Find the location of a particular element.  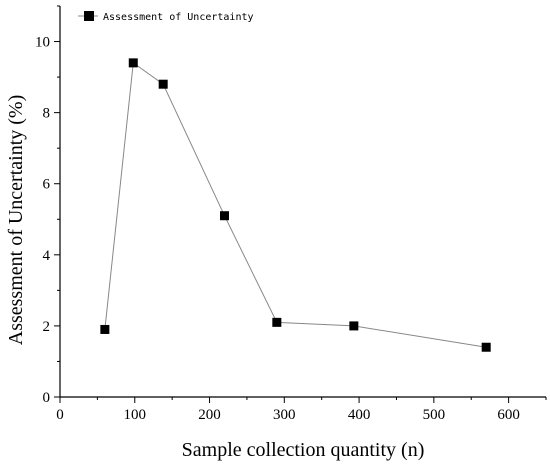

y-axis-title: Assessment of Uncertainty (%) is located at coordinates (16, 220).